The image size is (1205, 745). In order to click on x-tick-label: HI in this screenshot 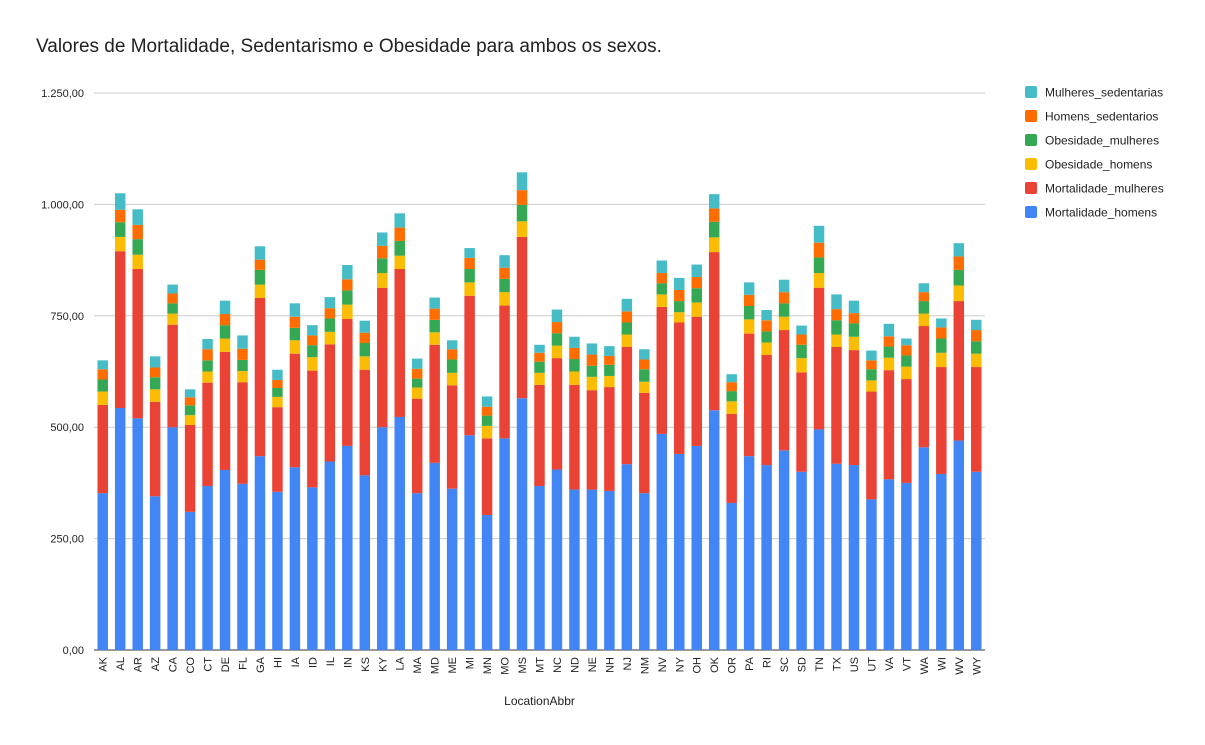, I will do `click(278, 662)`.